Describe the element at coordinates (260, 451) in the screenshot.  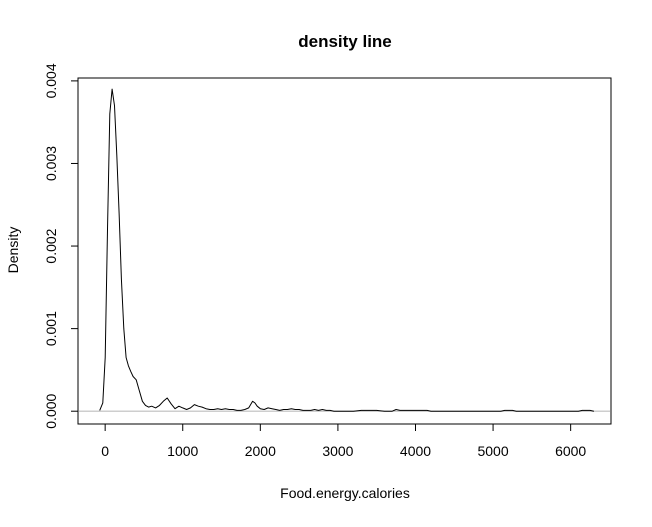
I see `x-tick-label: 2000` at that location.